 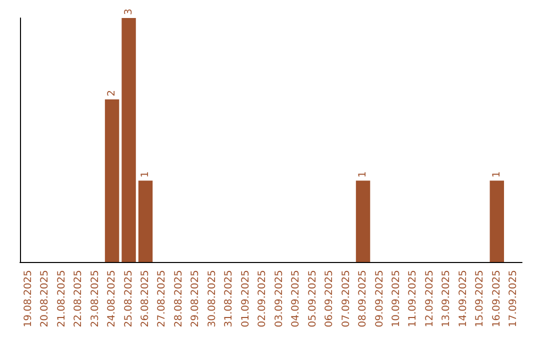 What do you see at coordinates (463, 299) in the screenshot?
I see `x-tick-label: 14.09.2025` at bounding box center [463, 299].